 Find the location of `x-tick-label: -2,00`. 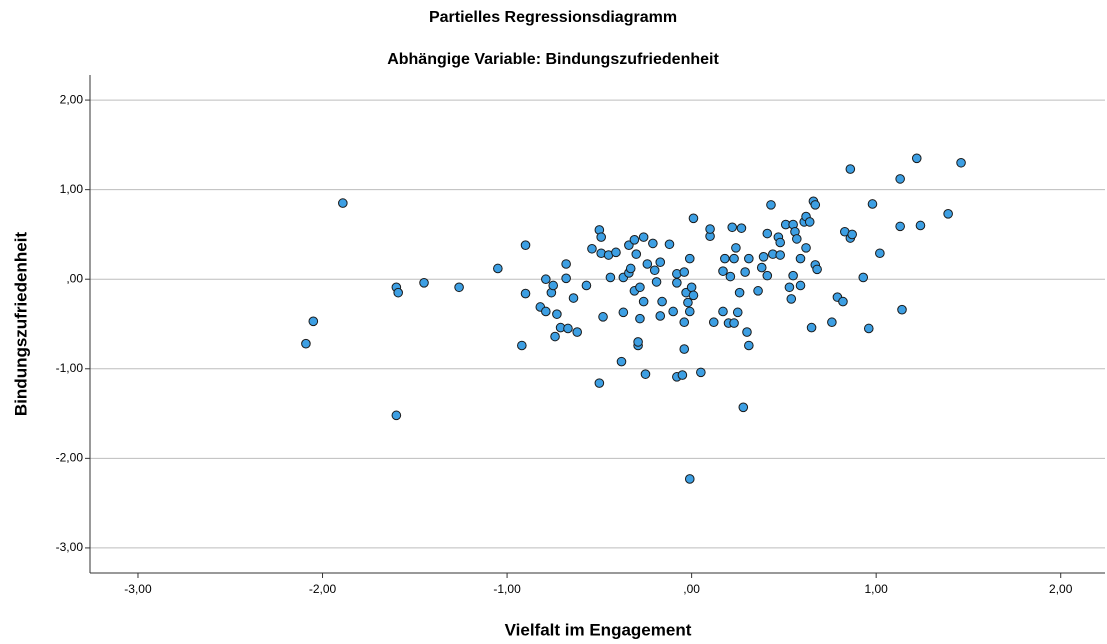

x-tick-label: -2,00 is located at coordinates (323, 589).